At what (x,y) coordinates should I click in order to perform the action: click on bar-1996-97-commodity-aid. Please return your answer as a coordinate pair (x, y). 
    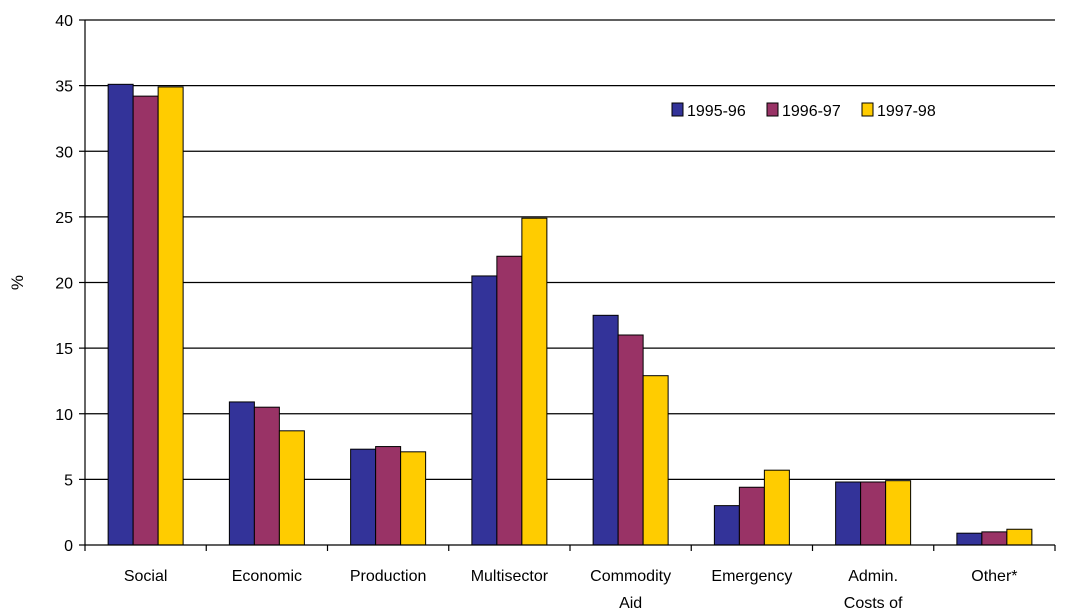
    Looking at the image, I should click on (630, 440).